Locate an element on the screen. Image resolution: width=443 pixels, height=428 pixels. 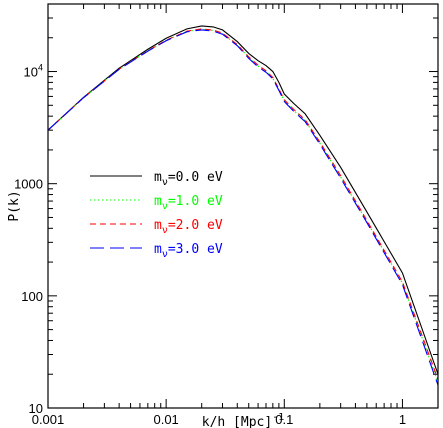
legend-label-2: mν=2.0 eV is located at coordinates (188, 227).